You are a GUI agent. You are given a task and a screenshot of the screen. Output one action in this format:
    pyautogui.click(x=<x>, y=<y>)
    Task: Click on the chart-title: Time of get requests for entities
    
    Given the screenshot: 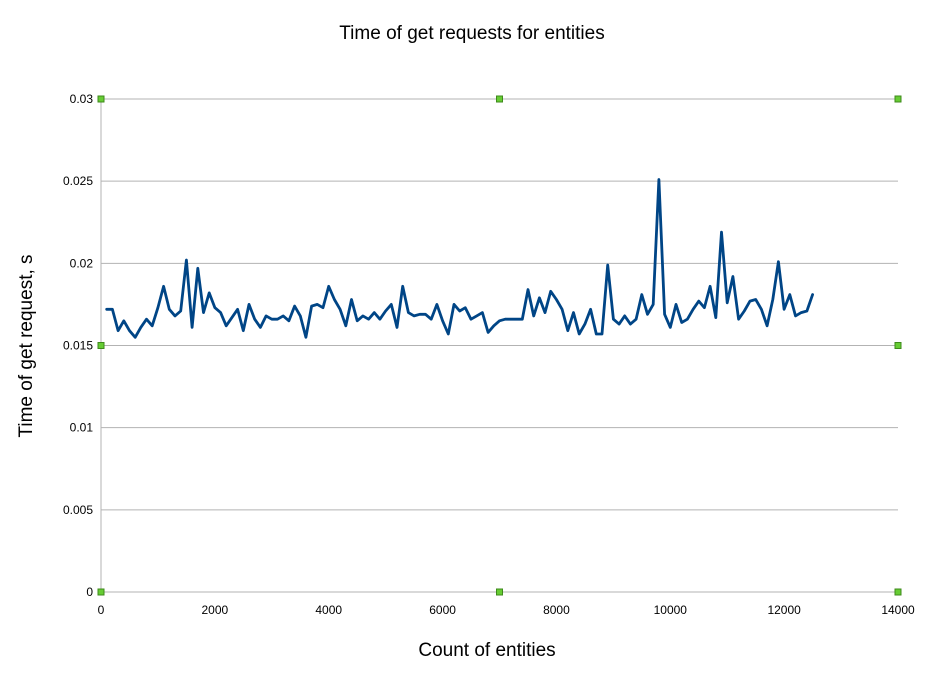 What is the action you would take?
    pyautogui.click(x=471, y=33)
    